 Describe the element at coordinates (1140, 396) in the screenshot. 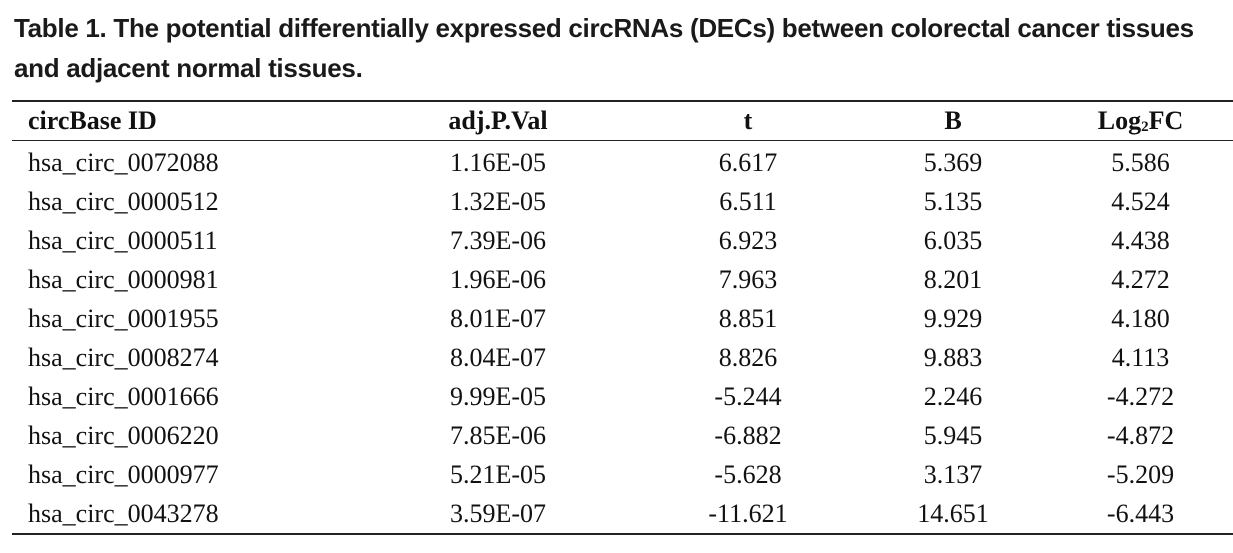

I see `cell-log2fc: -4.272` at that location.